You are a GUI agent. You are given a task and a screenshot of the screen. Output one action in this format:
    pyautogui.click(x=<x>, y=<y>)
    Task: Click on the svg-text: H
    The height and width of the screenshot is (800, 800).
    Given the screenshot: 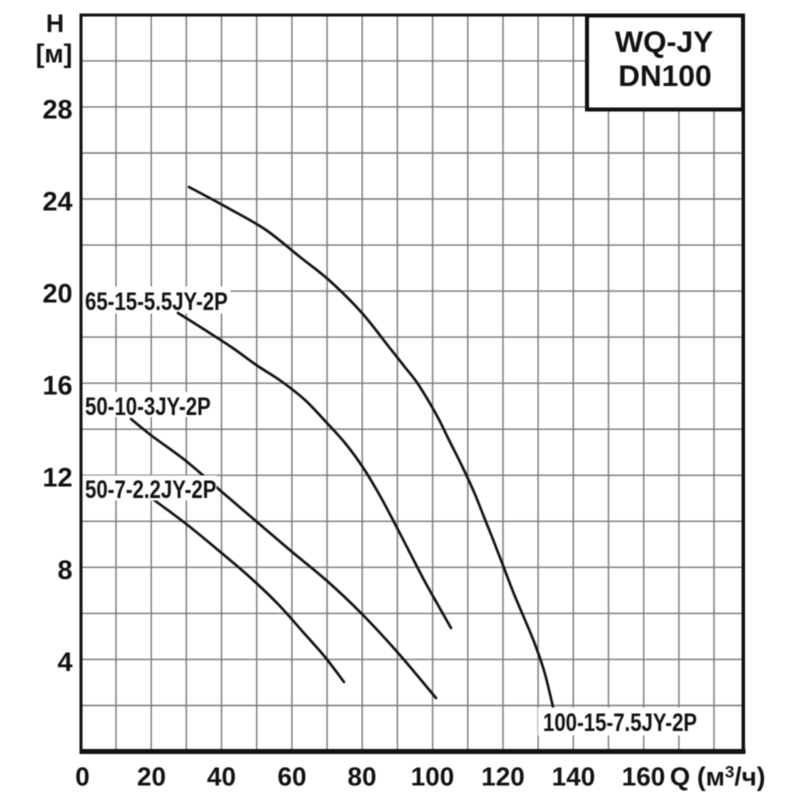 What is the action you would take?
    pyautogui.click(x=55, y=24)
    